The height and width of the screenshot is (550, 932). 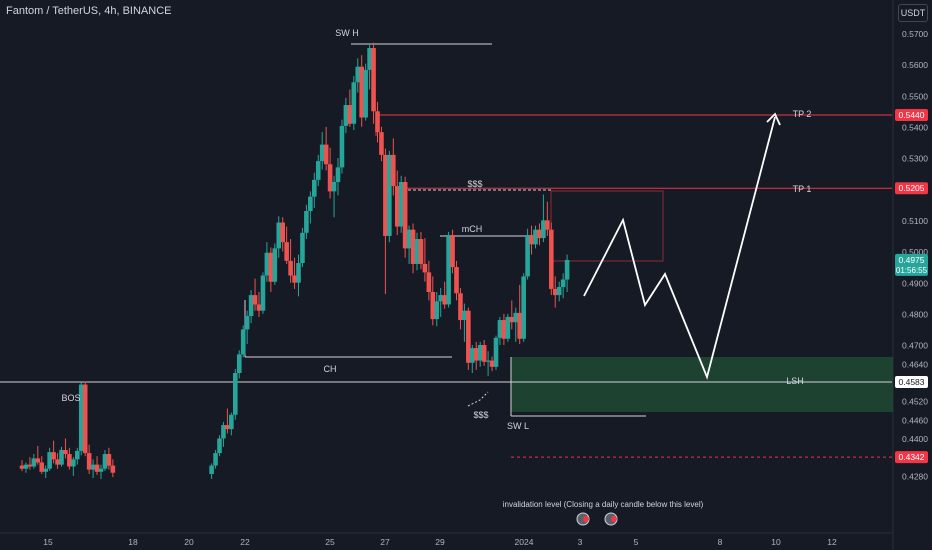 I want to click on y-tick-label: 0.4800, so click(x=915, y=314).